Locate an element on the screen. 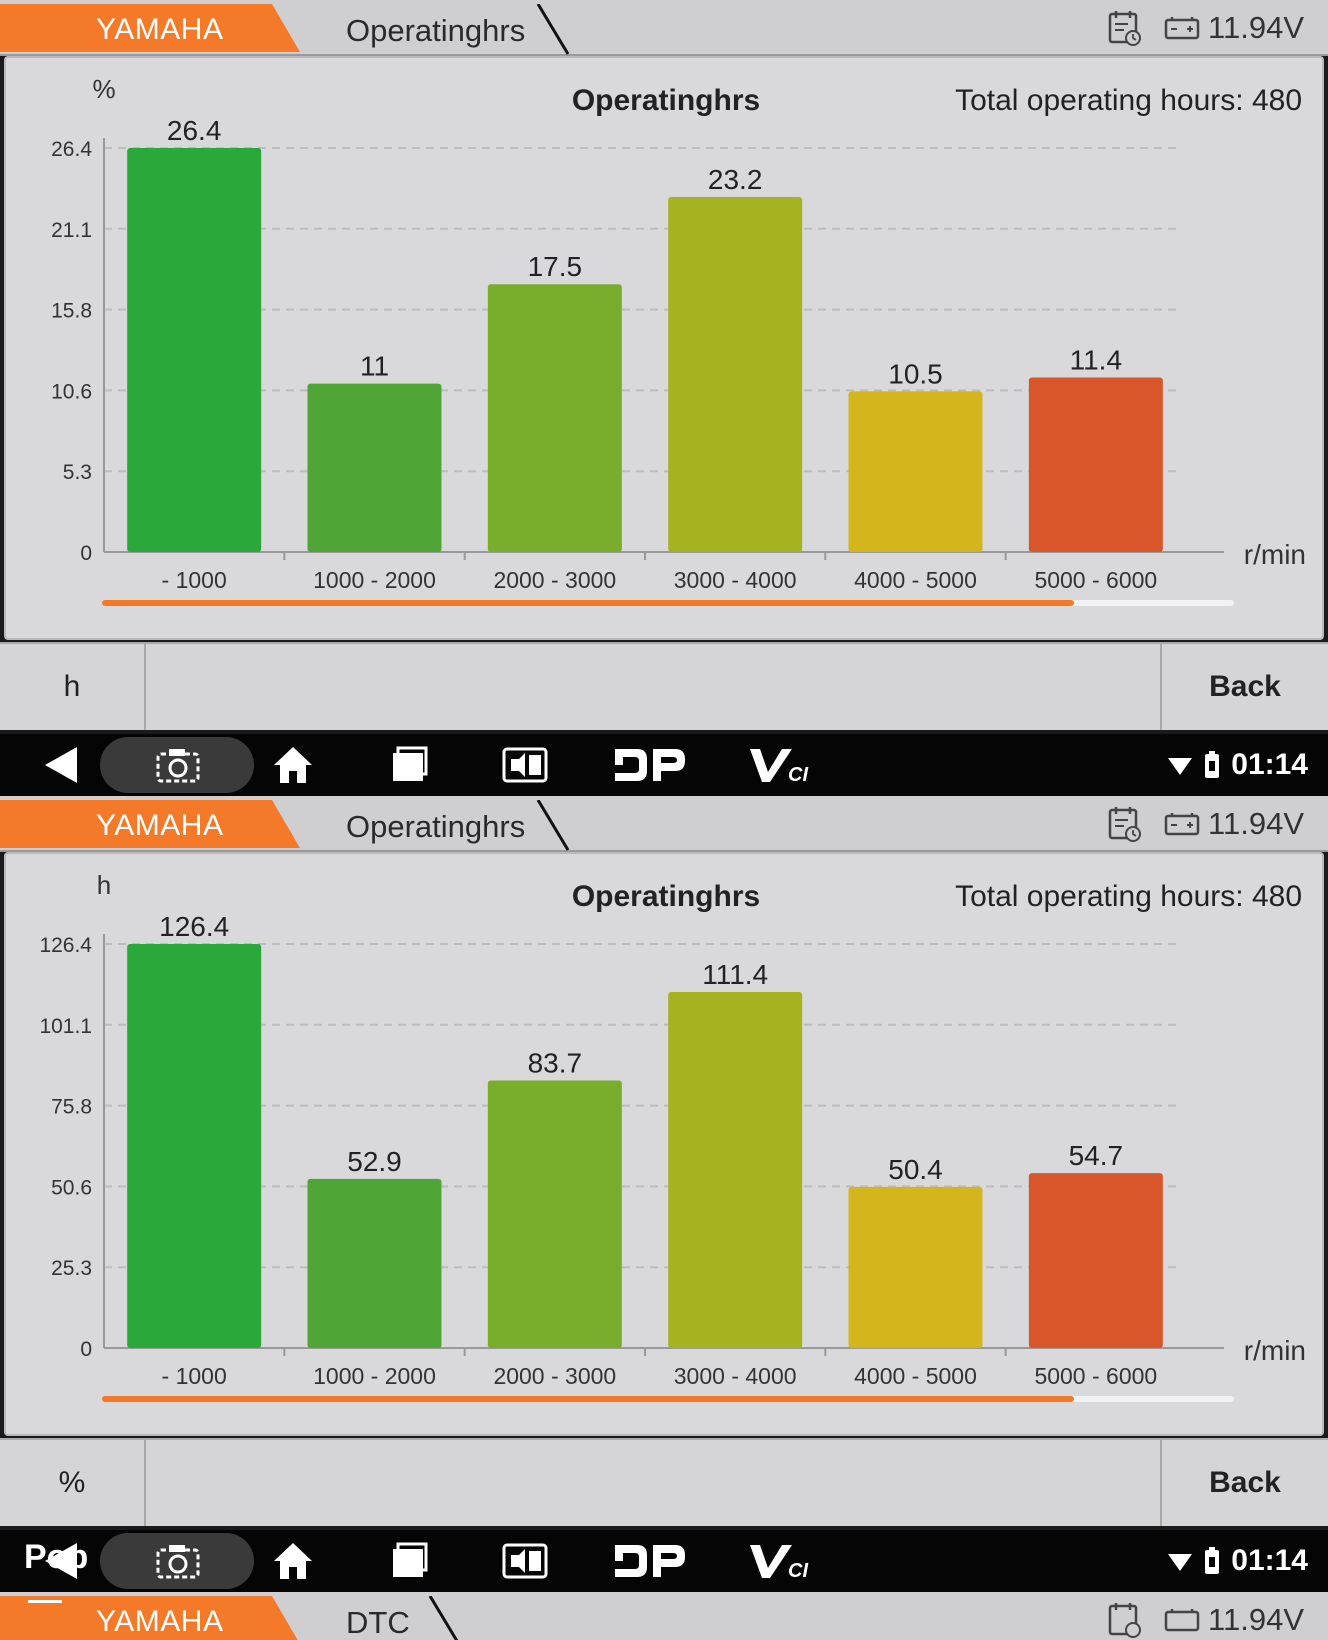  android-nav-bar-2: Pop CI 01:14 is located at coordinates (664, 1561).